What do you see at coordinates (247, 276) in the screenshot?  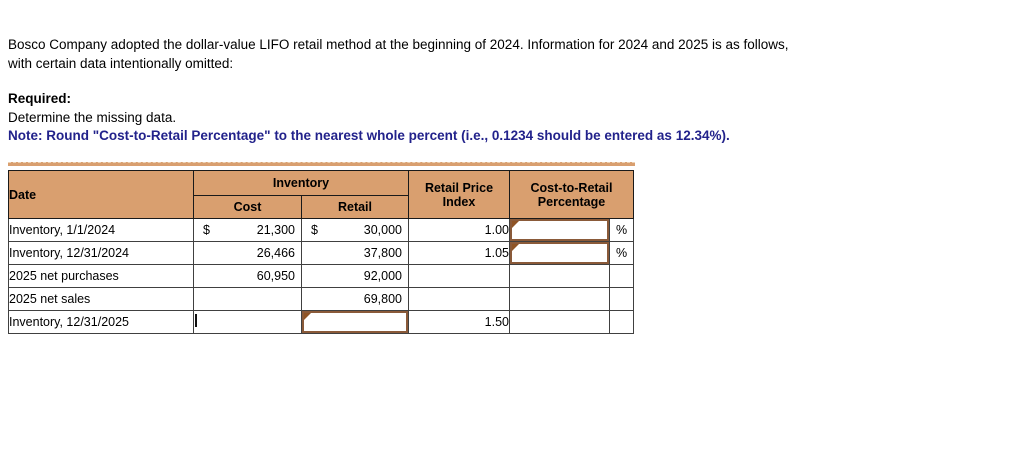 I see `cost-cell: 60,950` at bounding box center [247, 276].